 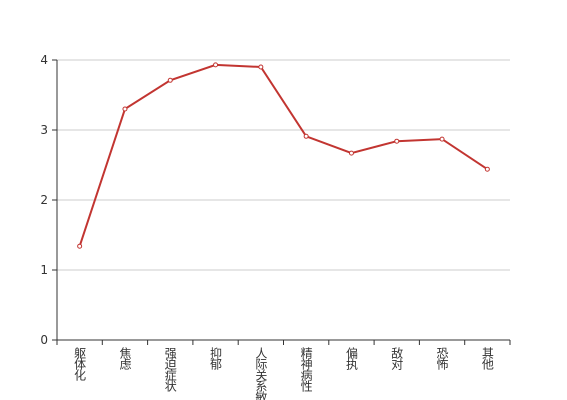 What do you see at coordinates (125, 358) in the screenshot?
I see `x-tick-label: 焦虑` at bounding box center [125, 358].